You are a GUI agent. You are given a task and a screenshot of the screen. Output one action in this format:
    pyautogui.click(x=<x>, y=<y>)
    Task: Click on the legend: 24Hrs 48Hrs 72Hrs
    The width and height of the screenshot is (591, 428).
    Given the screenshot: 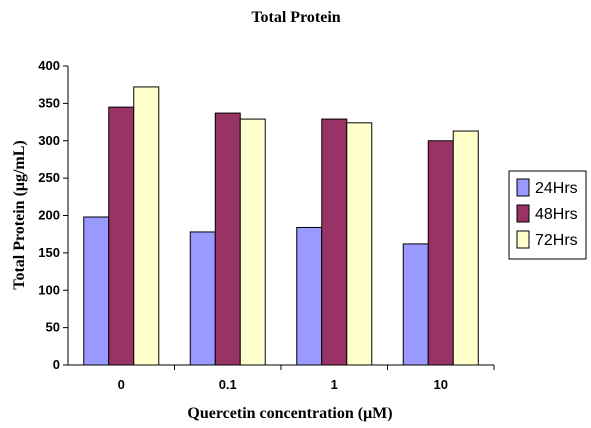 What is the action you would take?
    pyautogui.click(x=547, y=215)
    